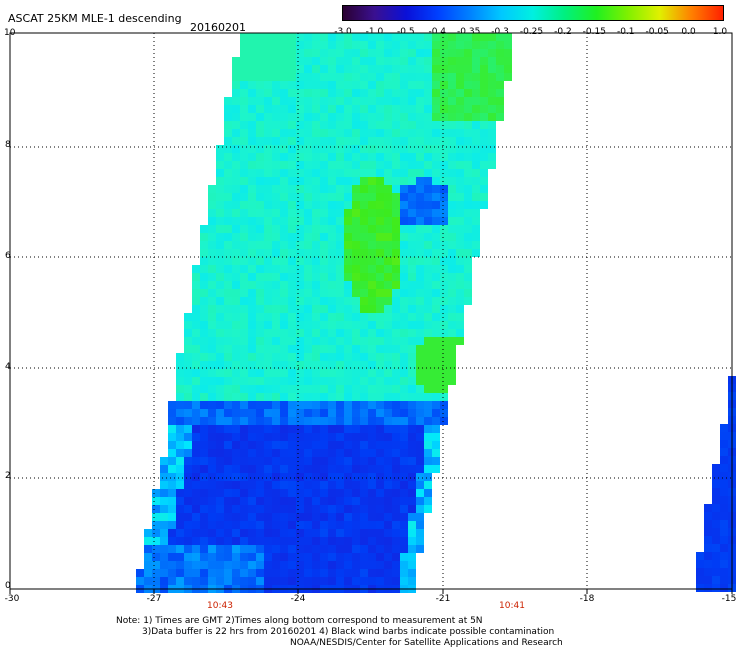 The image size is (740, 650). Describe the element at coordinates (298, 599) in the screenshot. I see `lon-label: -24` at that location.